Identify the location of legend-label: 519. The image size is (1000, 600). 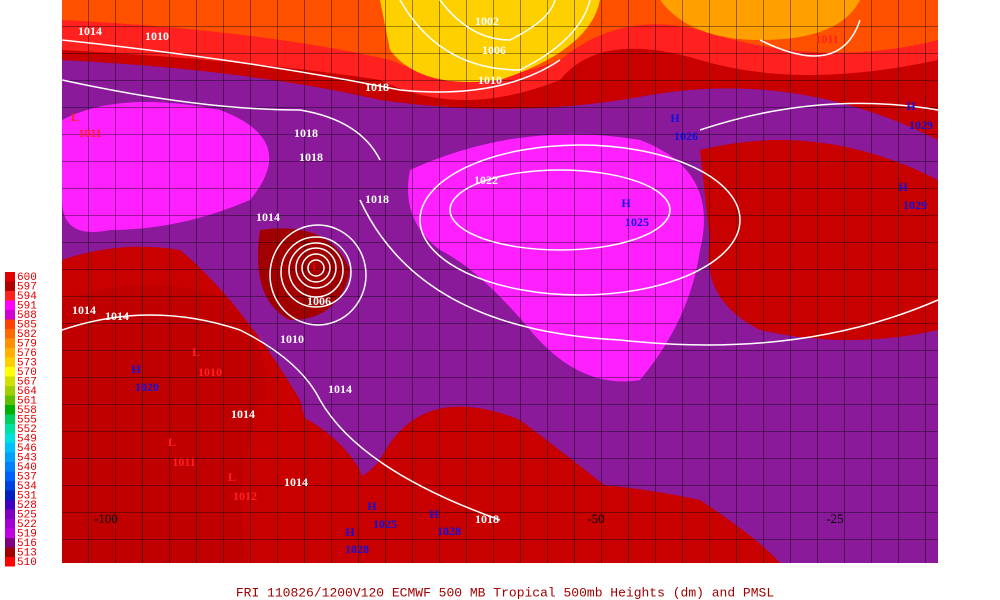
(27, 534).